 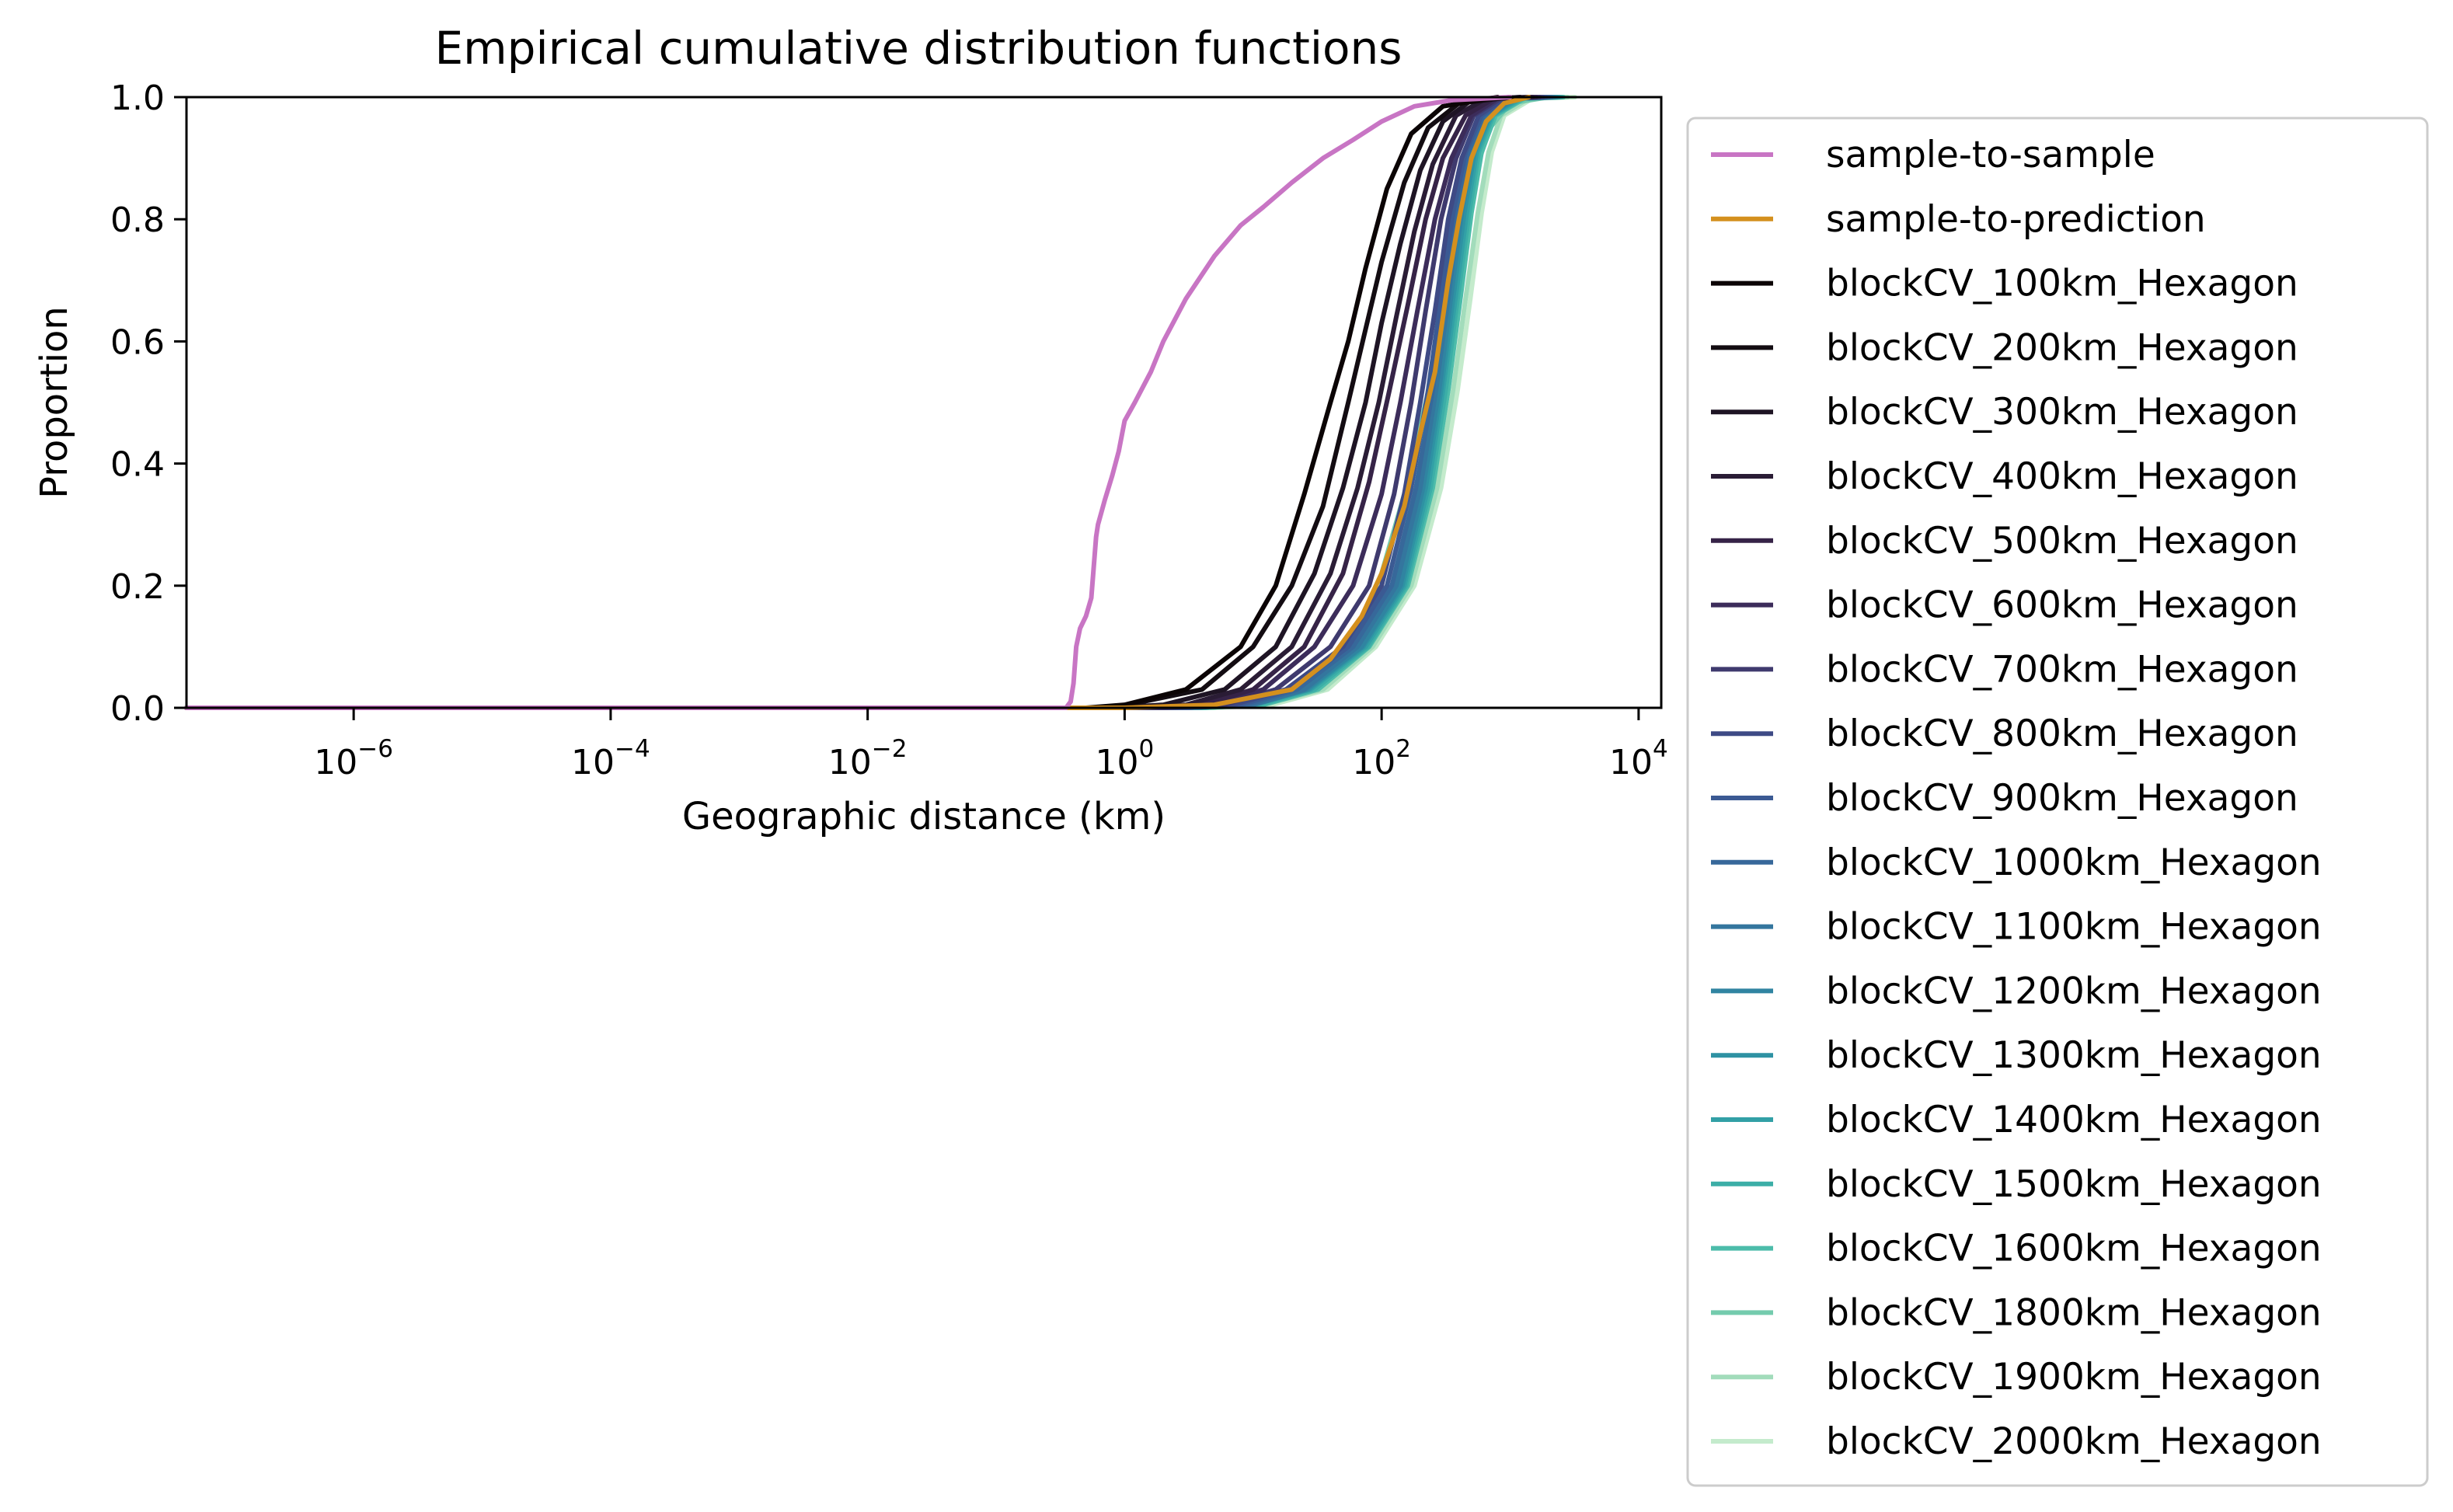 What do you see at coordinates (2062, 799) in the screenshot?
I see `legend-label: blockCV_900km_Hexagon` at bounding box center [2062, 799].